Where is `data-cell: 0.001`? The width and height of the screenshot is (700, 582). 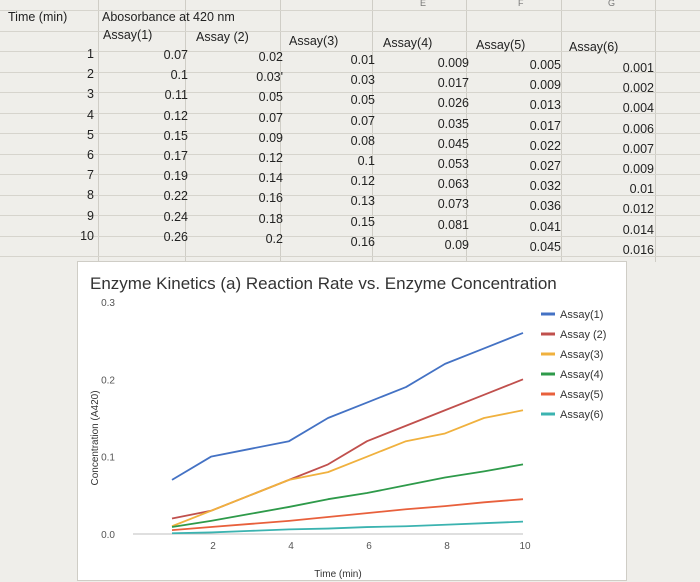
data-cell: 0.001 is located at coordinates (638, 68).